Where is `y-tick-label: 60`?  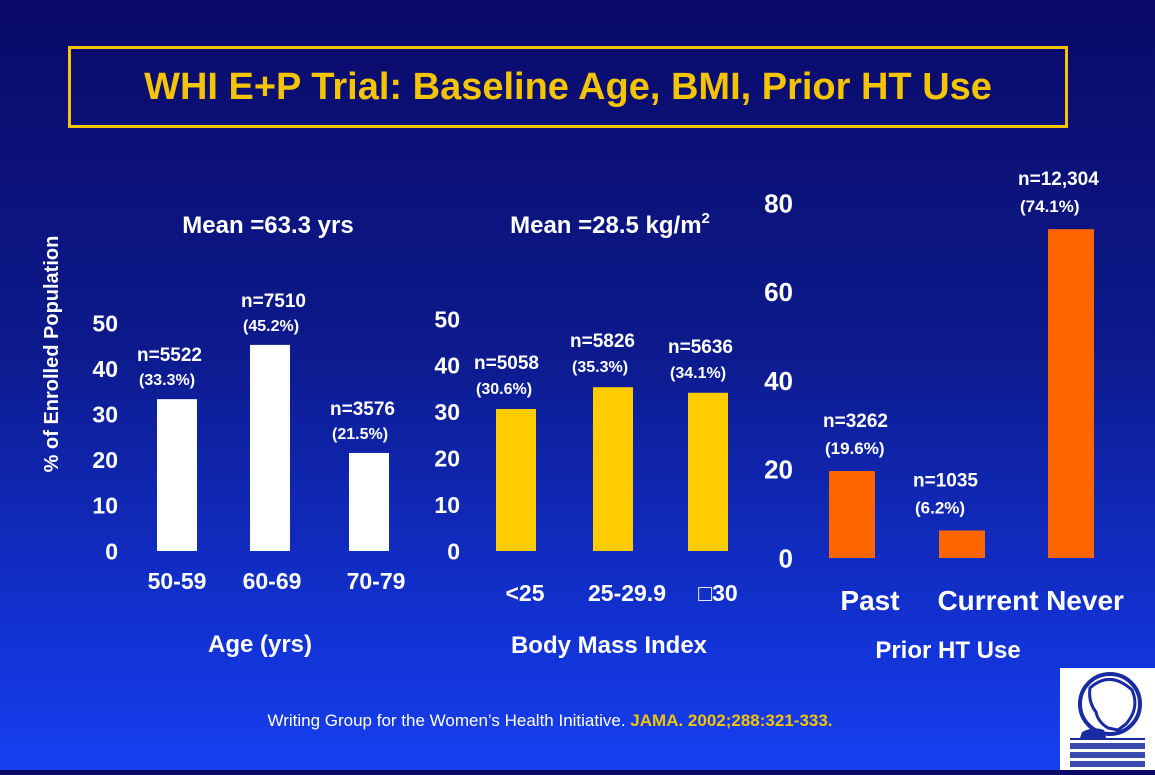
y-tick-label: 60 is located at coordinates (778, 292).